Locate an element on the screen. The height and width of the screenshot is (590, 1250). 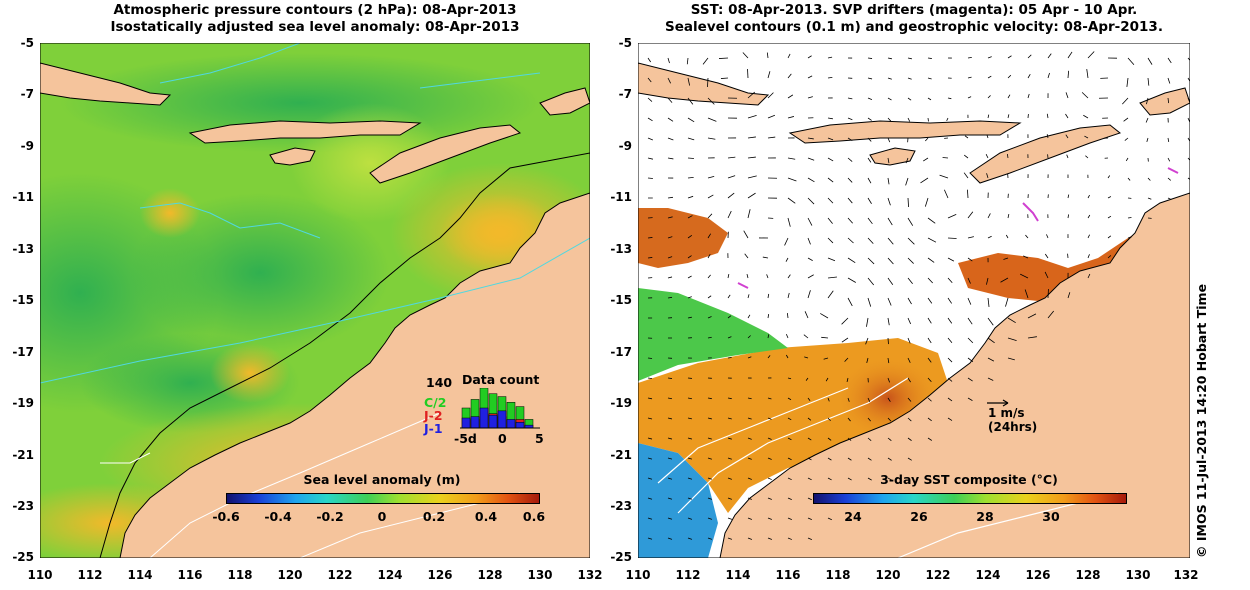
lon-tick: 112 is located at coordinates (90, 575).